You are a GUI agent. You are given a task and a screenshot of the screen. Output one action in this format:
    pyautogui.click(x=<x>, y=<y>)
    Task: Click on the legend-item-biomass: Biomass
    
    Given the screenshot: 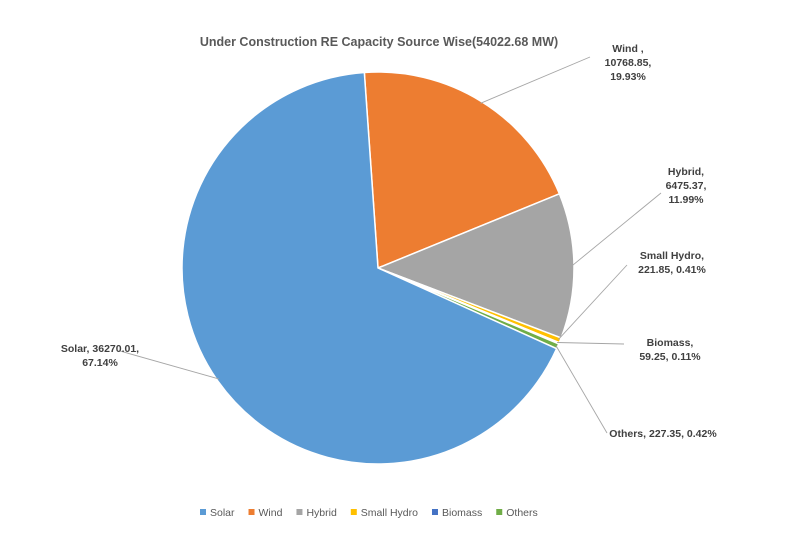 What is the action you would take?
    pyautogui.click(x=456, y=513)
    